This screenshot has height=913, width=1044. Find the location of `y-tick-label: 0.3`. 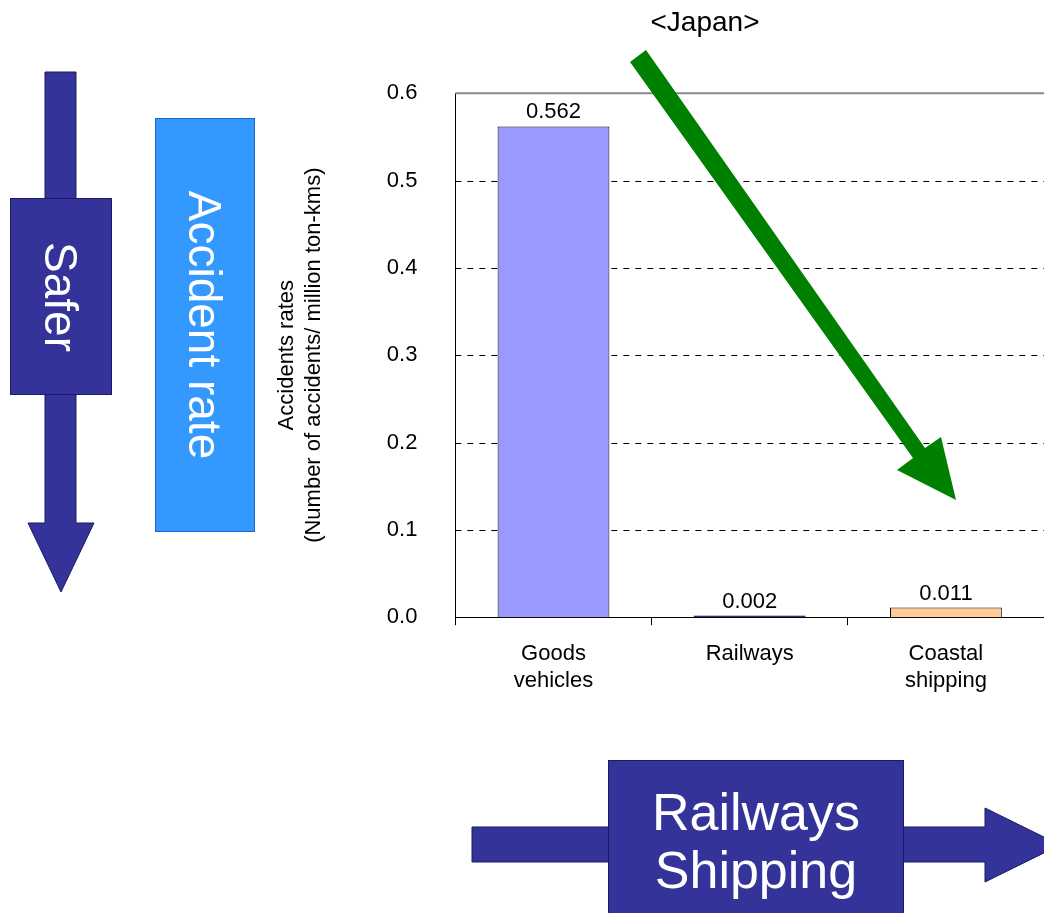

y-tick-label: 0.3 is located at coordinates (402, 354).